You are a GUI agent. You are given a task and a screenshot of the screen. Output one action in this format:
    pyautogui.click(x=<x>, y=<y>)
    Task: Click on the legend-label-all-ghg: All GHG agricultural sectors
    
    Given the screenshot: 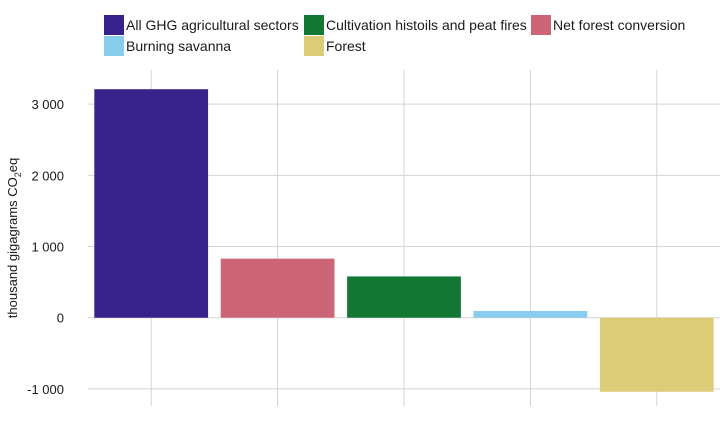 What is the action you would take?
    pyautogui.click(x=212, y=25)
    